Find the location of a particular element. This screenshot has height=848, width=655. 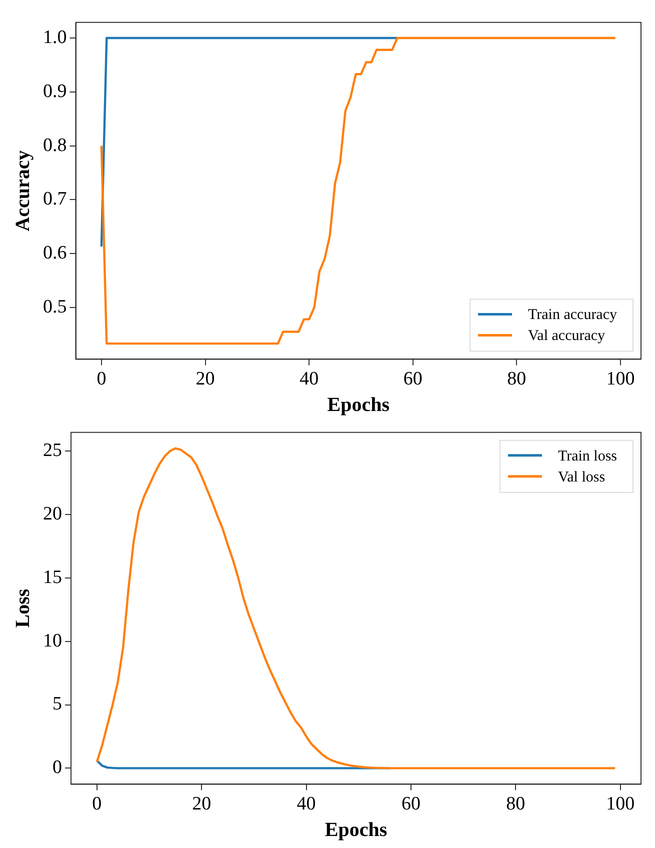

y-tick-label: 5 is located at coordinates (57, 704).